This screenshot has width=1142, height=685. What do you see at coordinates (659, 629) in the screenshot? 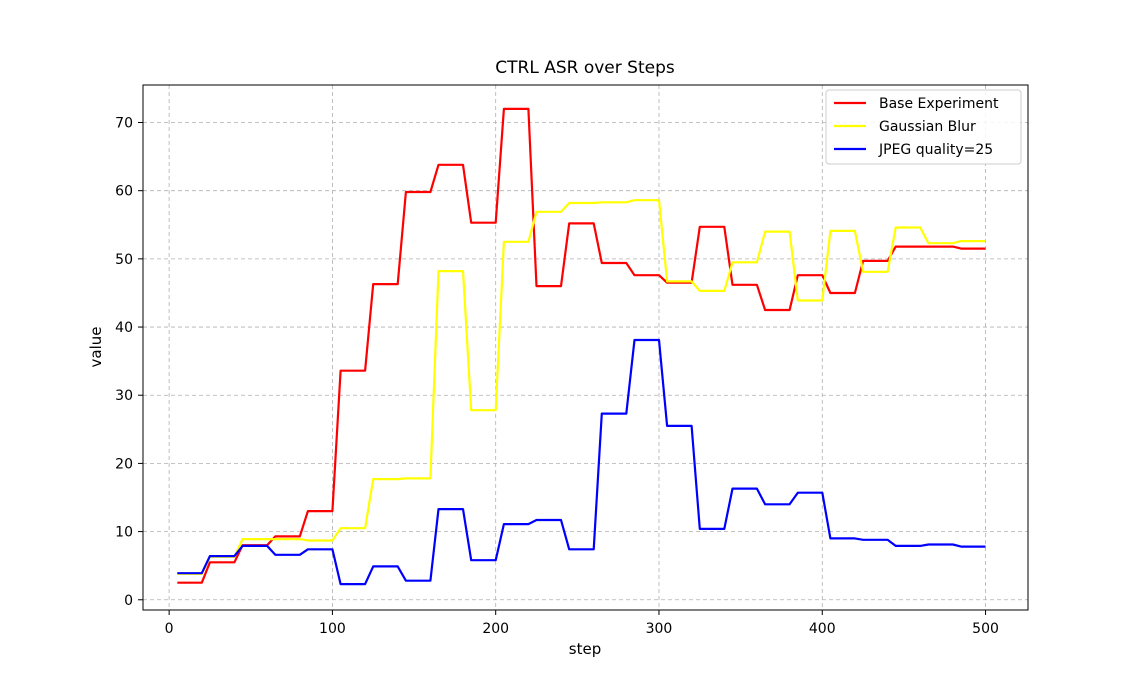
I see `x-tick-label: 300` at bounding box center [659, 629].